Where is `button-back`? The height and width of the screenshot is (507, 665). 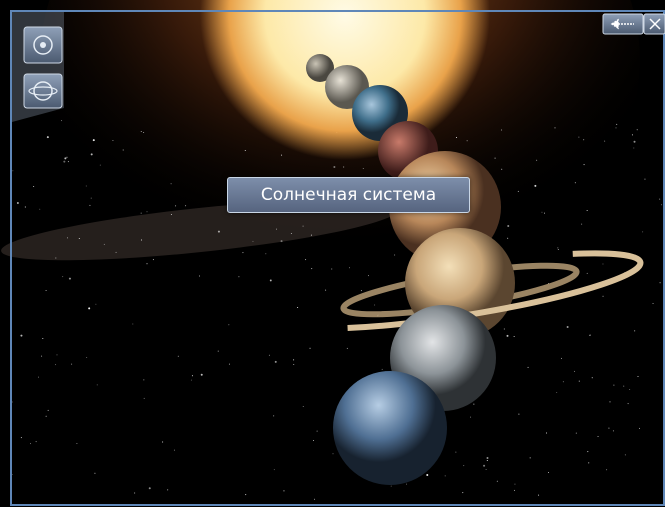 button-back is located at coordinates (623, 24).